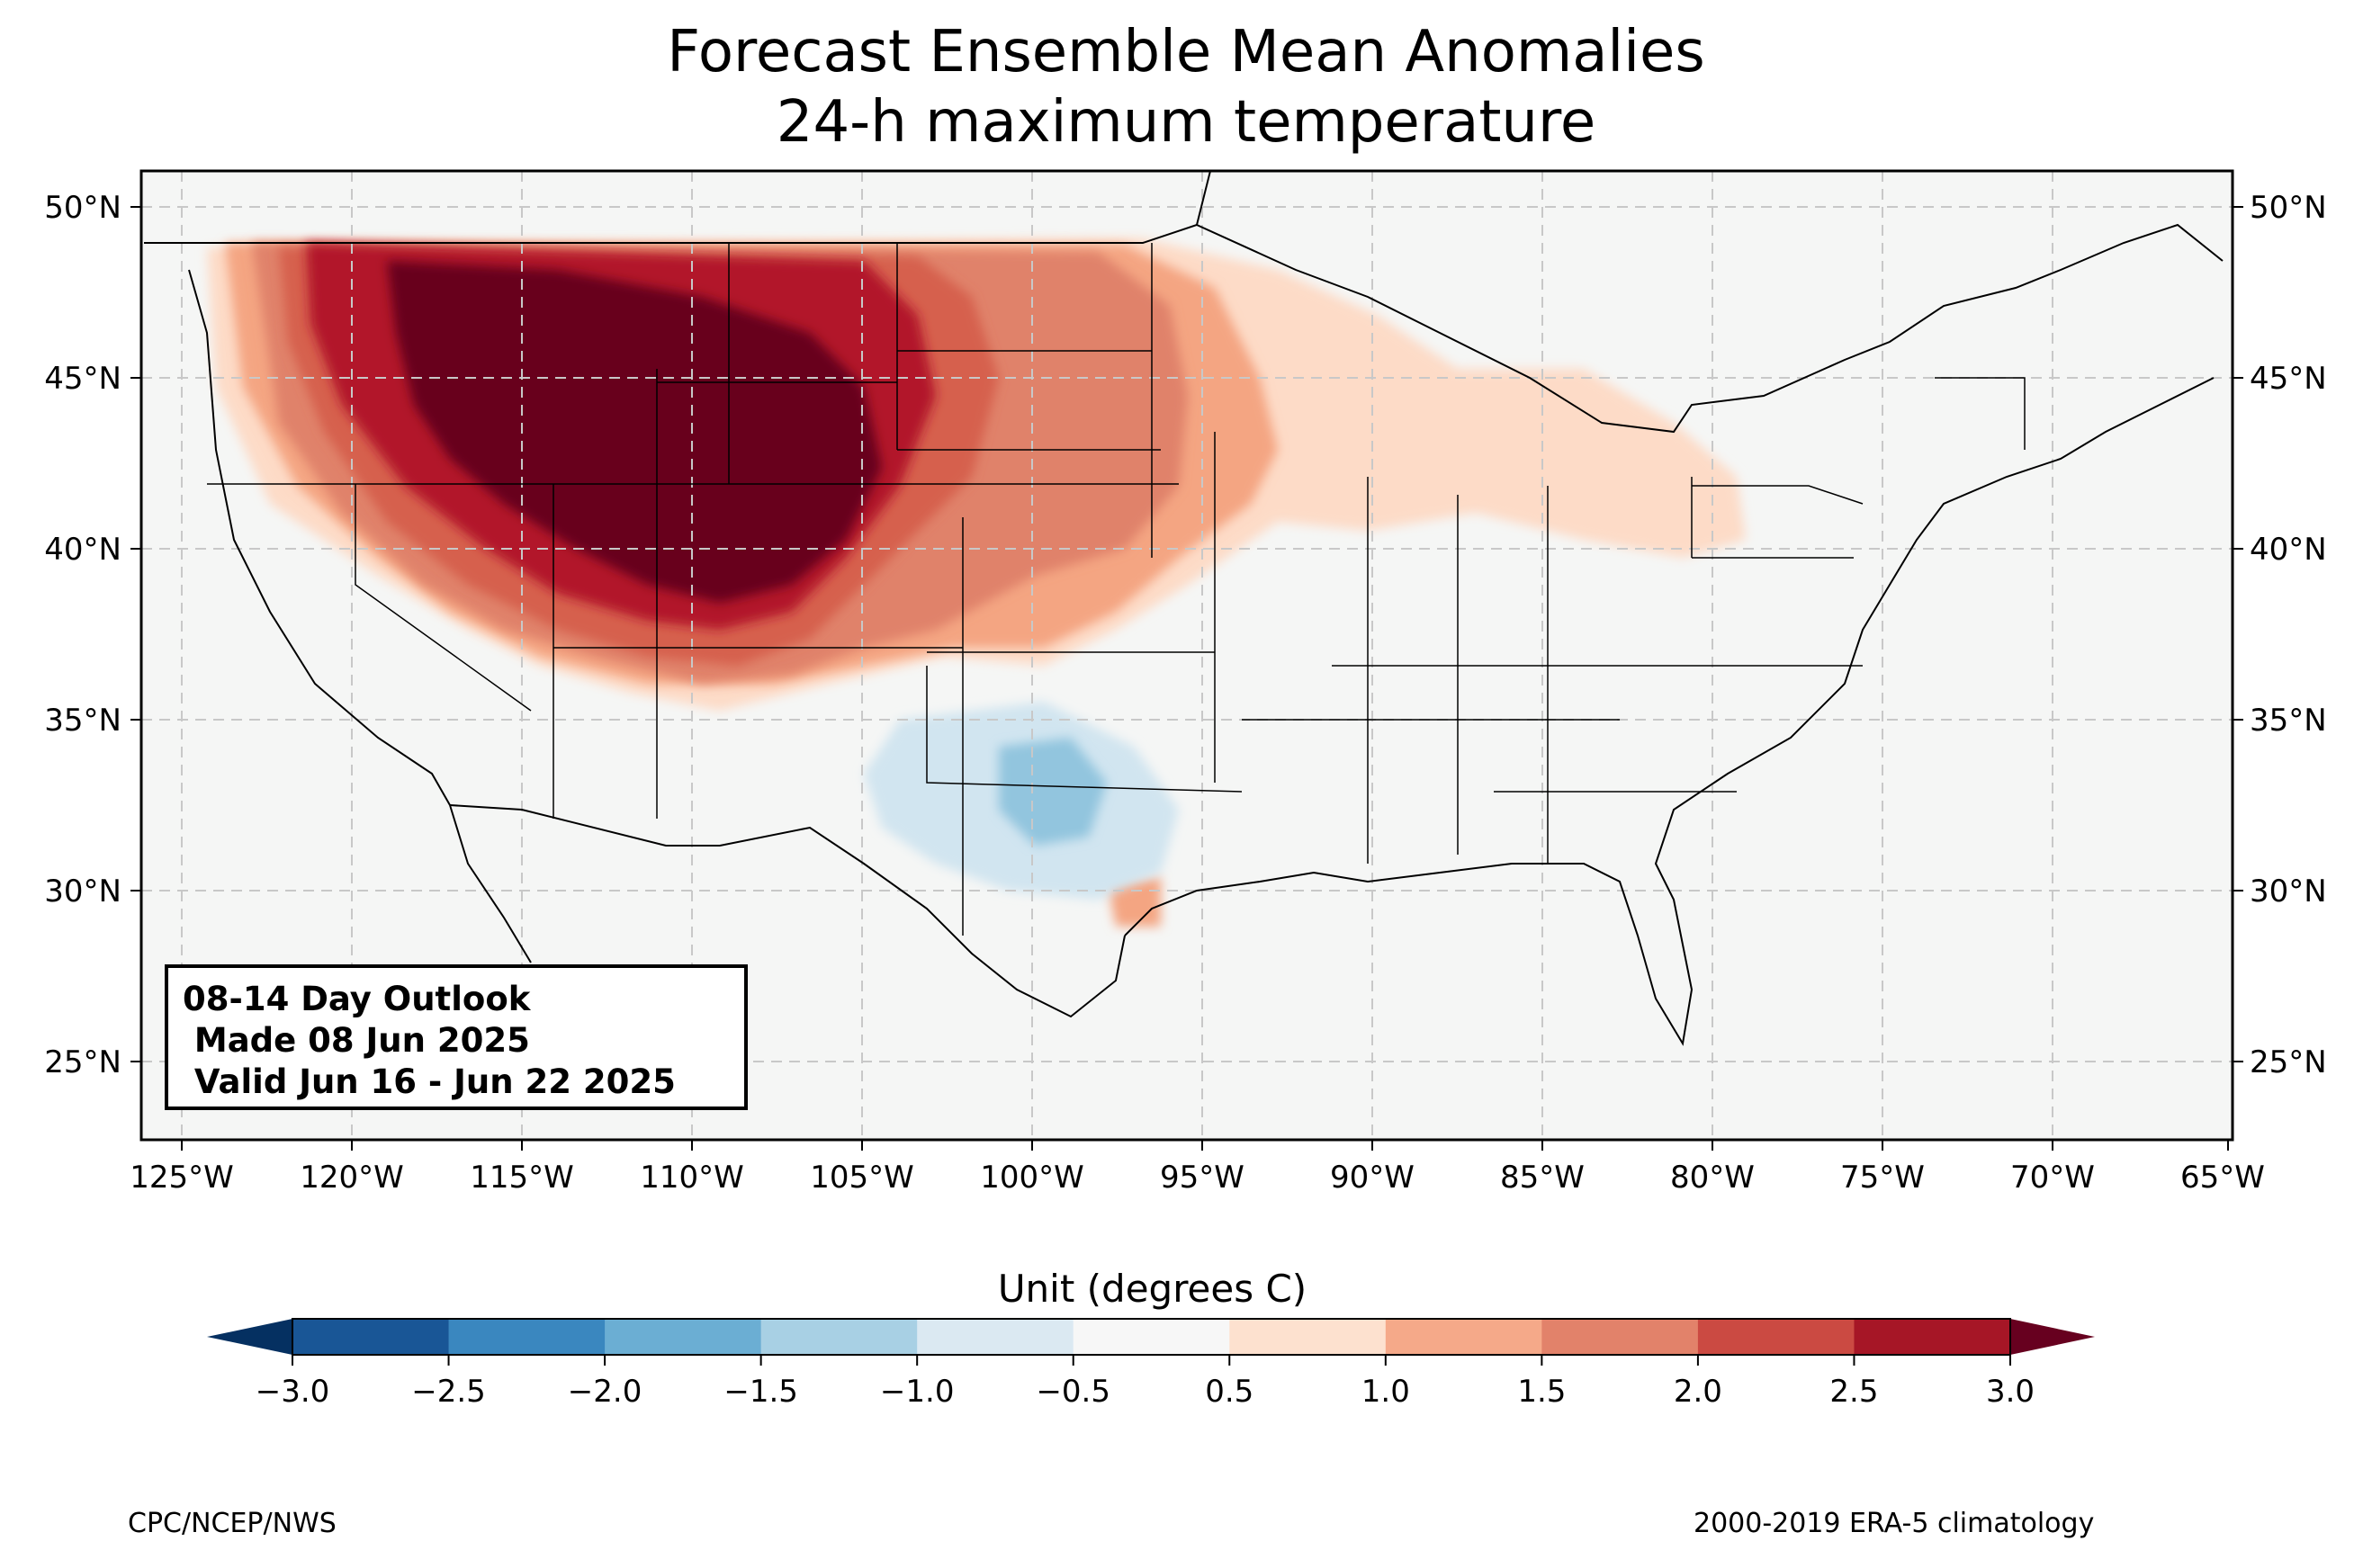 This screenshot has height=1568, width=2372. Describe the element at coordinates (522, 1178) in the screenshot. I see `lon-label: 115°W` at that location.